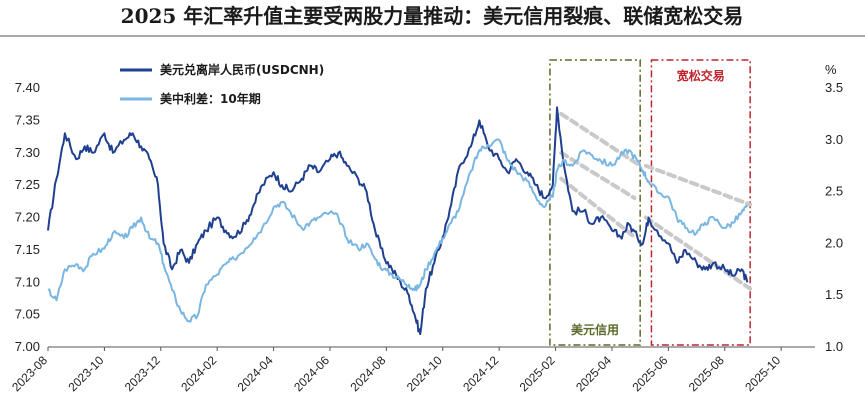 The width and height of the screenshot is (865, 419). Describe the element at coordinates (27, 217) in the screenshot. I see `y-left-tick-label: 7.20` at that location.